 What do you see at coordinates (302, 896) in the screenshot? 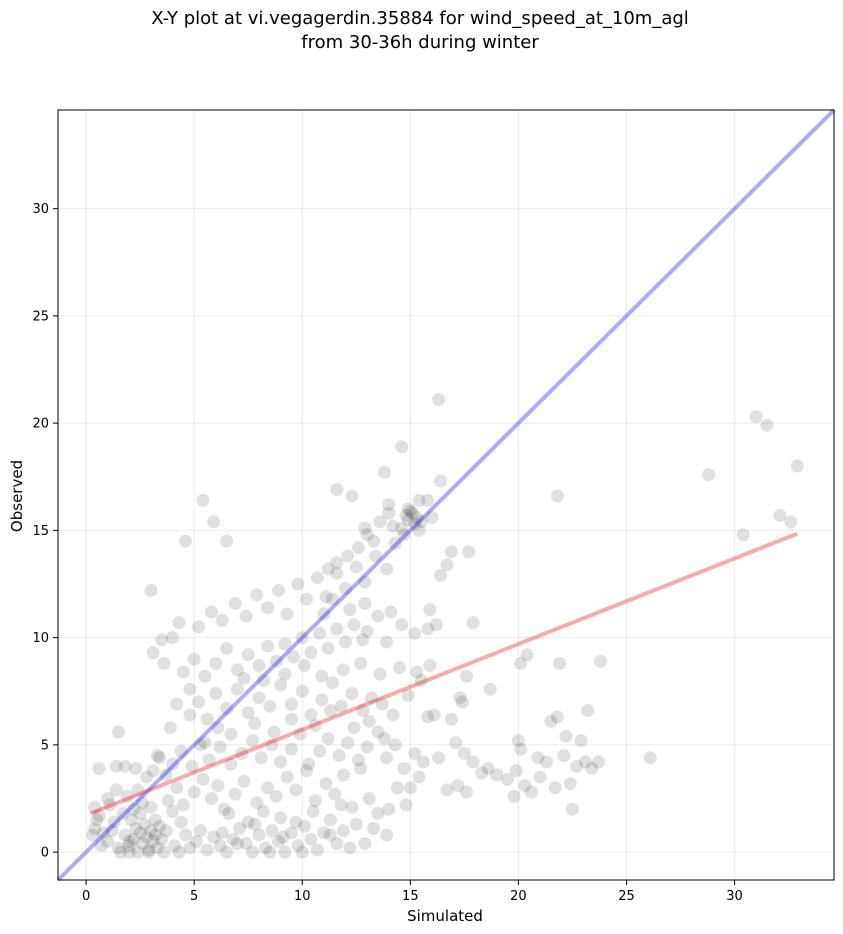
I see `x-tick-label: 10` at bounding box center [302, 896].